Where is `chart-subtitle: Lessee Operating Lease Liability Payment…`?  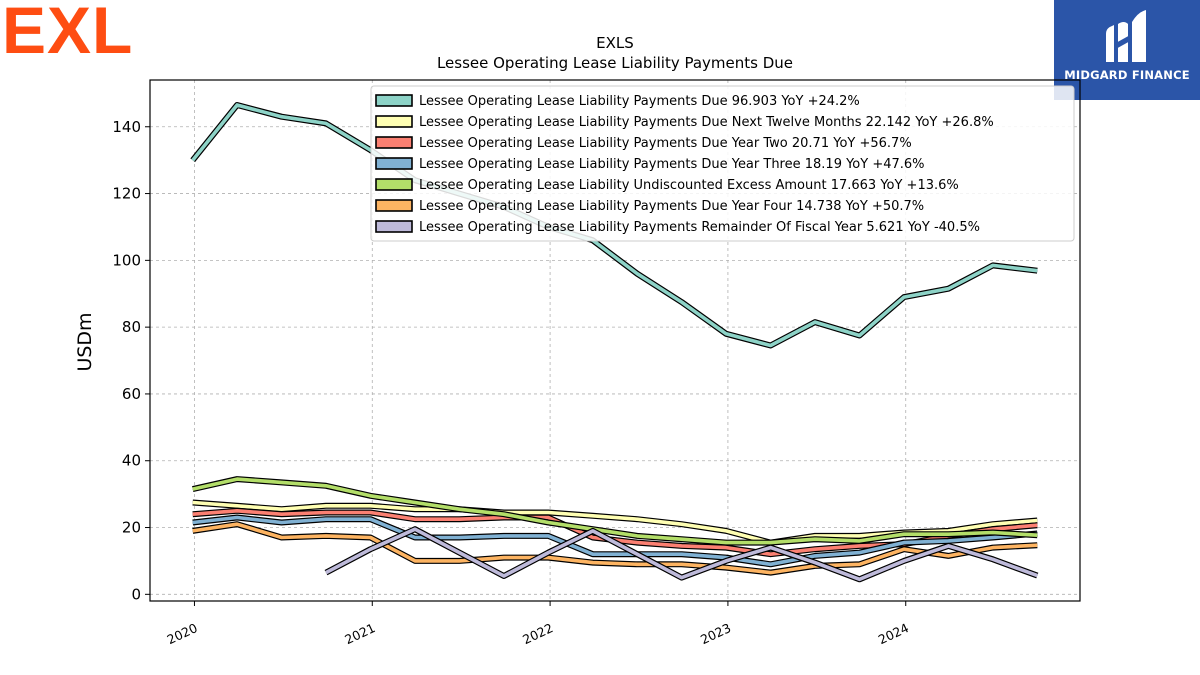 chart-subtitle: Lessee Operating Lease Liability Payment… is located at coordinates (615, 63).